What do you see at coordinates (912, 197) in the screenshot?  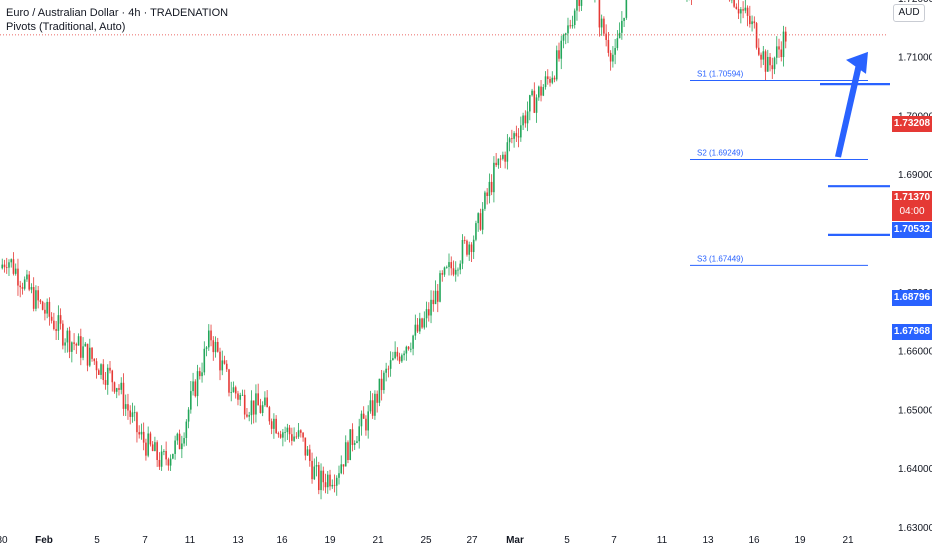 I see `current-price-value: 1.71370` at bounding box center [912, 197].